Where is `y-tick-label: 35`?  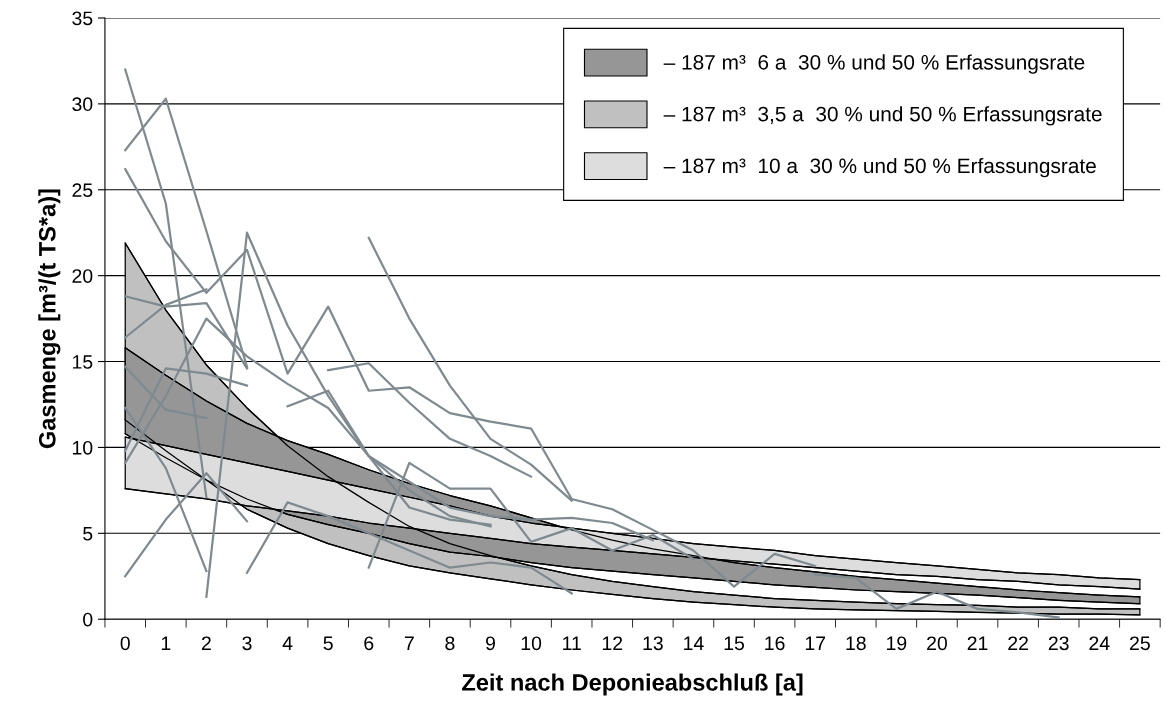 y-tick-label: 35 is located at coordinates (82, 18).